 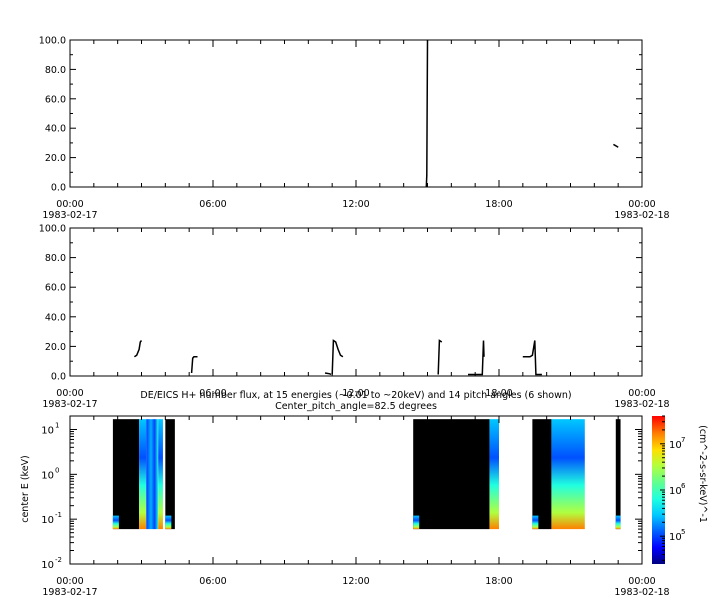 I want to click on y-tick-label-exp: -2, so click(x=58, y=560).